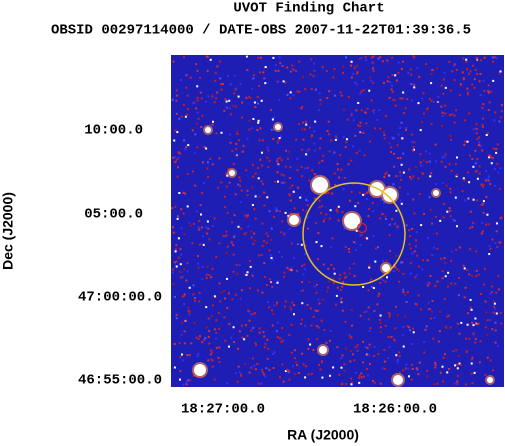  I want to click on star, so click(200, 370).